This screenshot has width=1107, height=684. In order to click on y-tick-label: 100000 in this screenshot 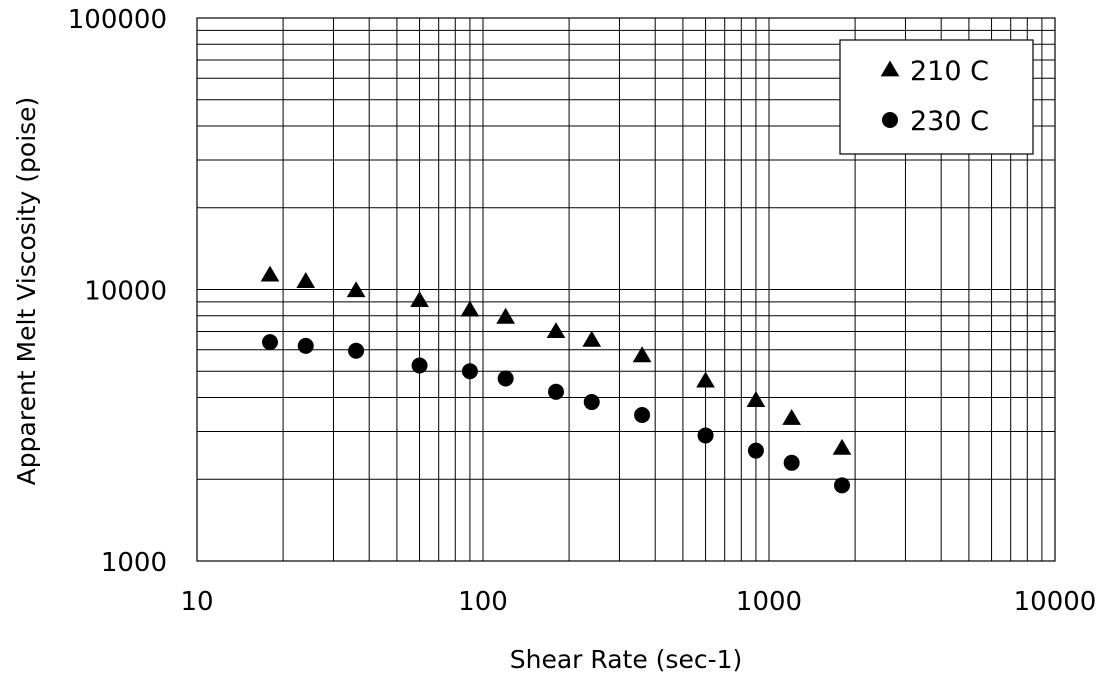, I will do `click(117, 20)`.